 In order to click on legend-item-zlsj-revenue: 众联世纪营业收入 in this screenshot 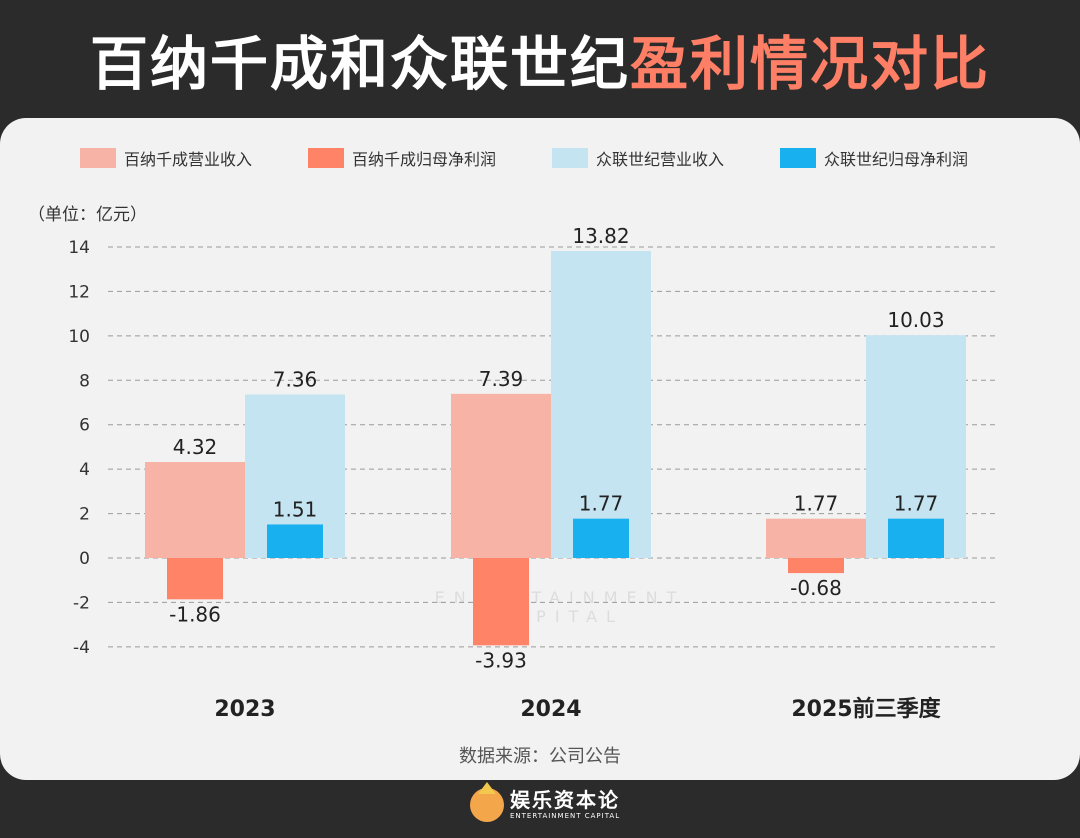, I will do `click(638, 158)`.